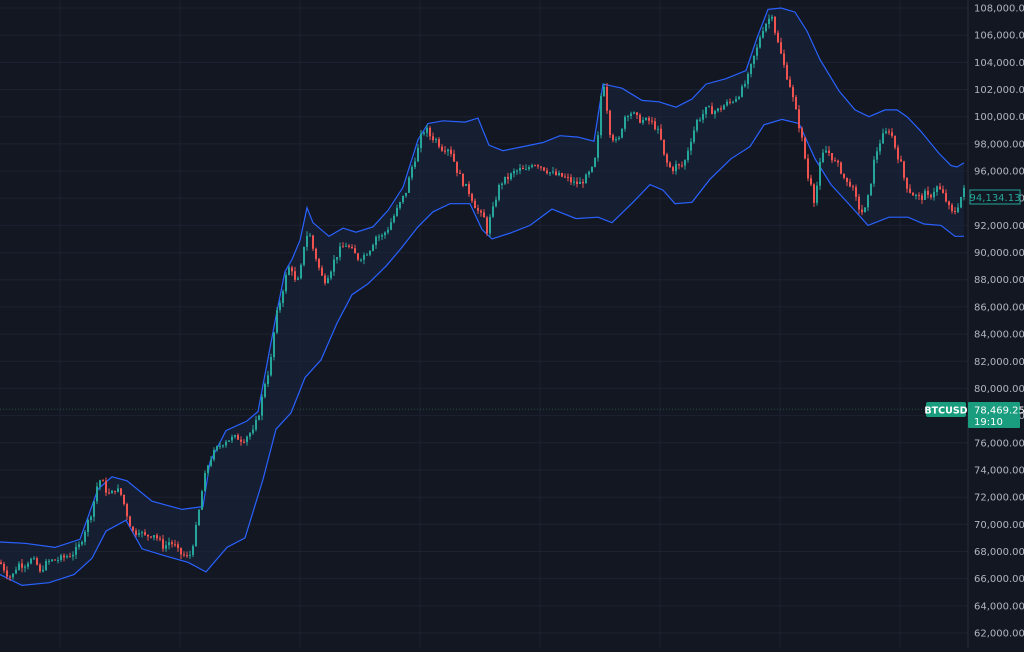 The image size is (1024, 652). What do you see at coordinates (999, 144) in the screenshot?
I see `price-tick-label: 98,000.00` at bounding box center [999, 144].